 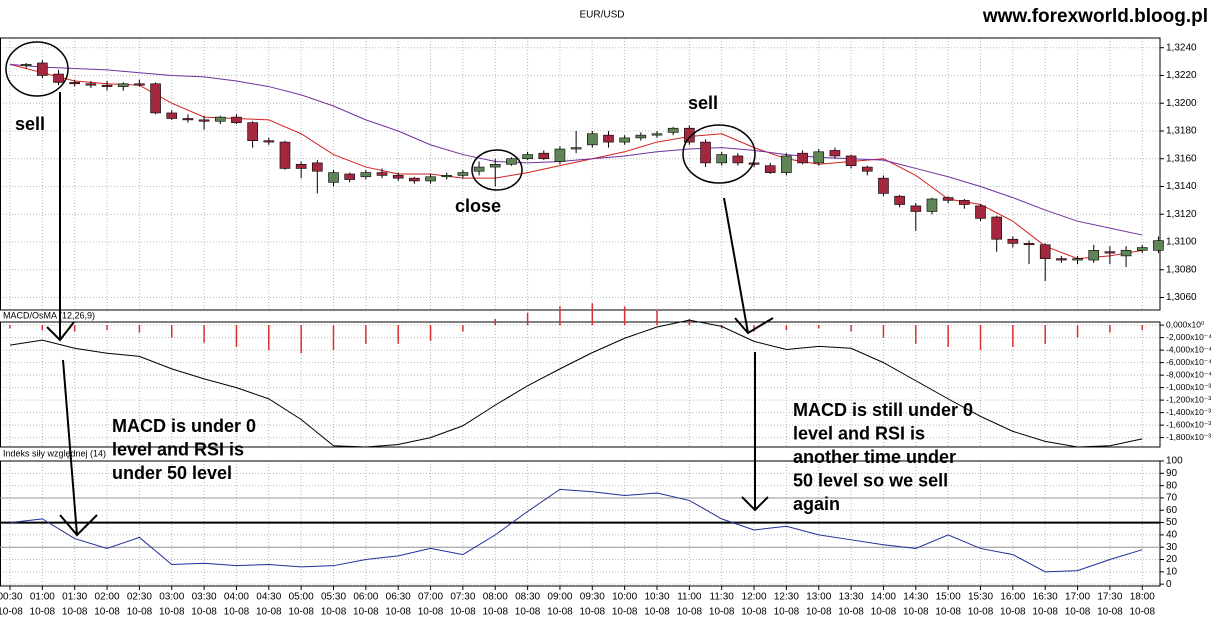 I want to click on x-tick-label: 11:00, so click(x=689, y=597).